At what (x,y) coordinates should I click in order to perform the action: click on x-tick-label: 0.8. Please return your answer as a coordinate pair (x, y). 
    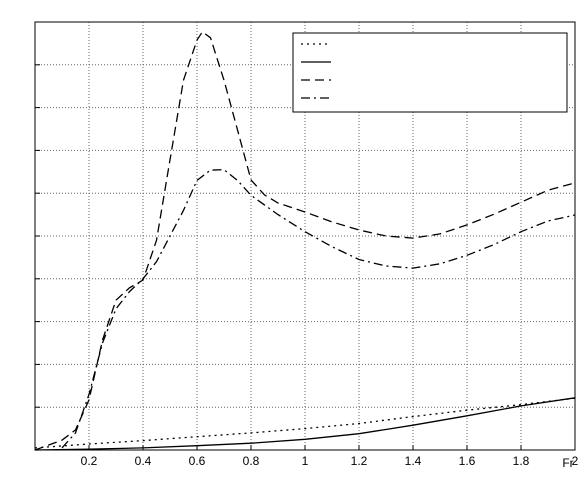
    Looking at the image, I should click on (251, 461).